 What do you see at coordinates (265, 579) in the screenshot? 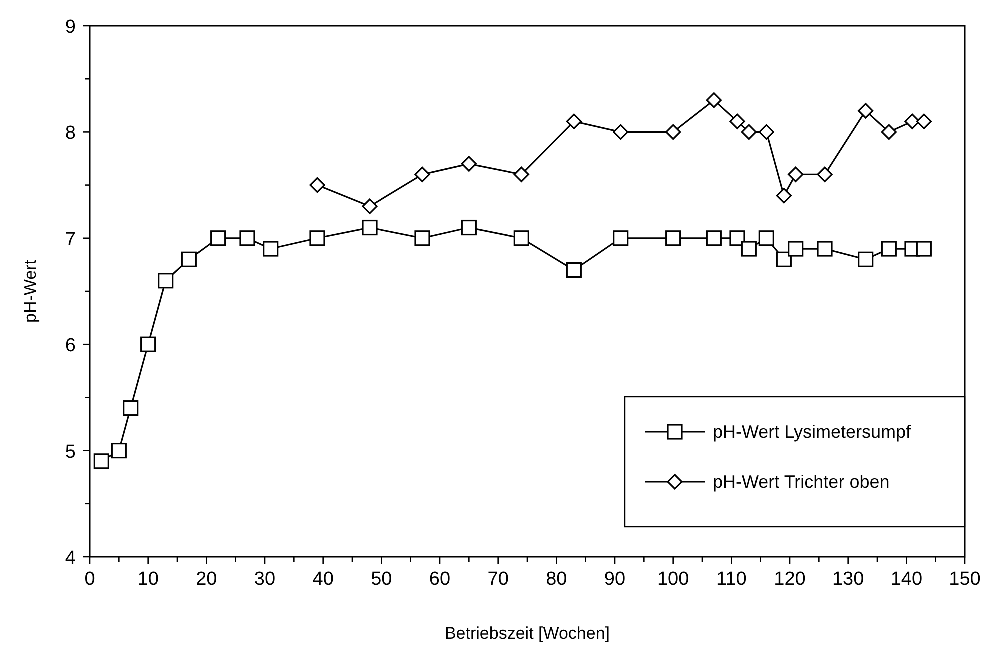
I see `x-tick-label: 30` at bounding box center [265, 579].